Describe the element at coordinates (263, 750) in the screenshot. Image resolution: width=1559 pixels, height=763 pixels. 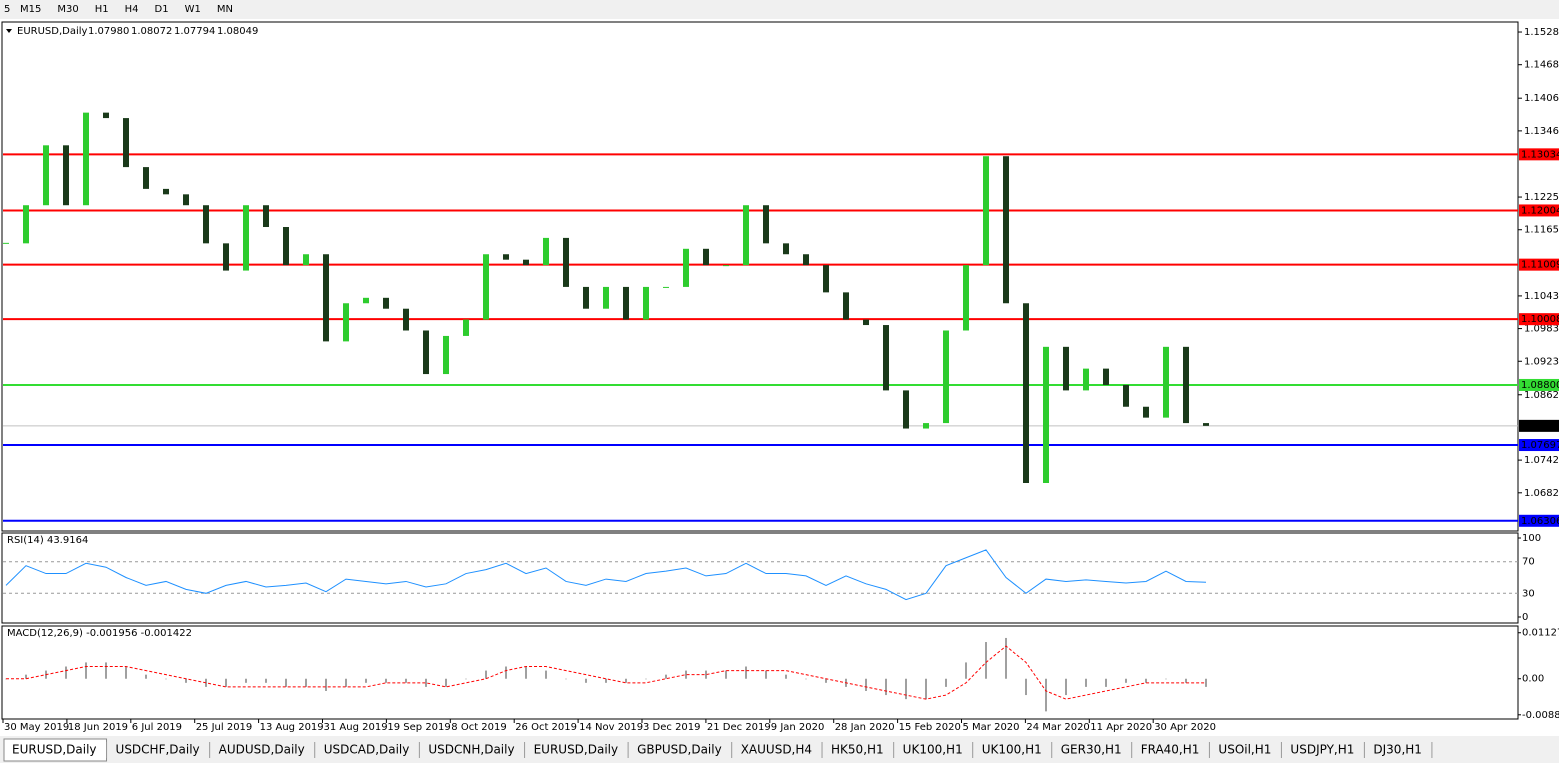
I see `chart-tab: AUDUSD,Daily` at that location.